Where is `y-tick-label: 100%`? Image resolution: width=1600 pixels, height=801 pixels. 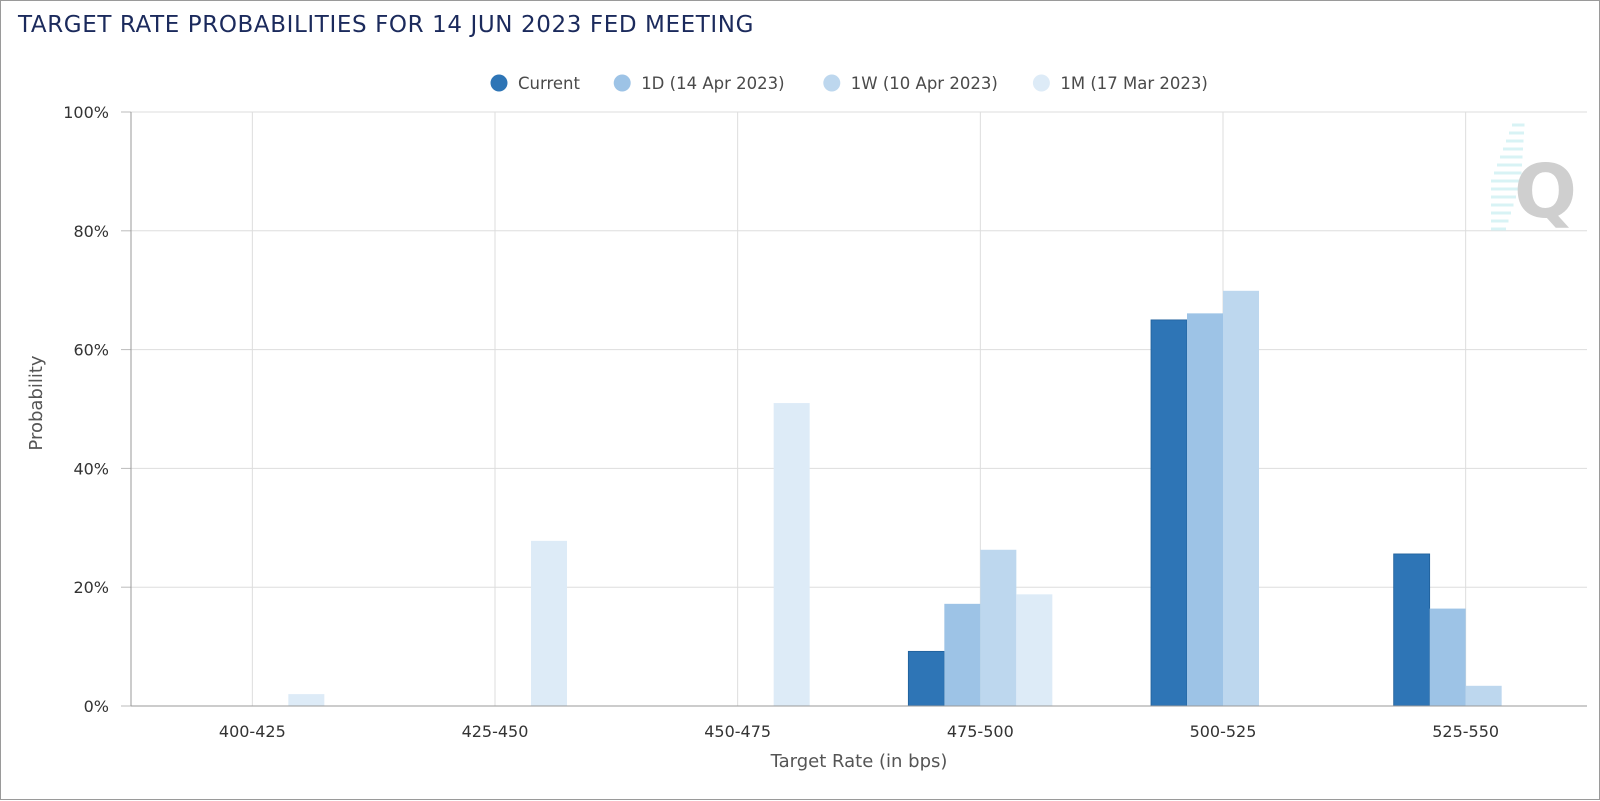
y-tick-label: 100% is located at coordinates (86, 112).